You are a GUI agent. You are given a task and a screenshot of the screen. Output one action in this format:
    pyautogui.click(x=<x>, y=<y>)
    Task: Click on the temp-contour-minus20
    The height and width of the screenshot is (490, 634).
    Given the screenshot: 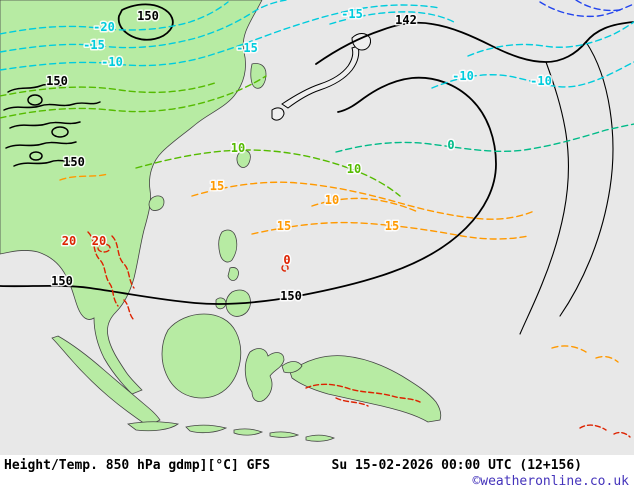 What is the action you would take?
    pyautogui.click(x=114, y=18)
    